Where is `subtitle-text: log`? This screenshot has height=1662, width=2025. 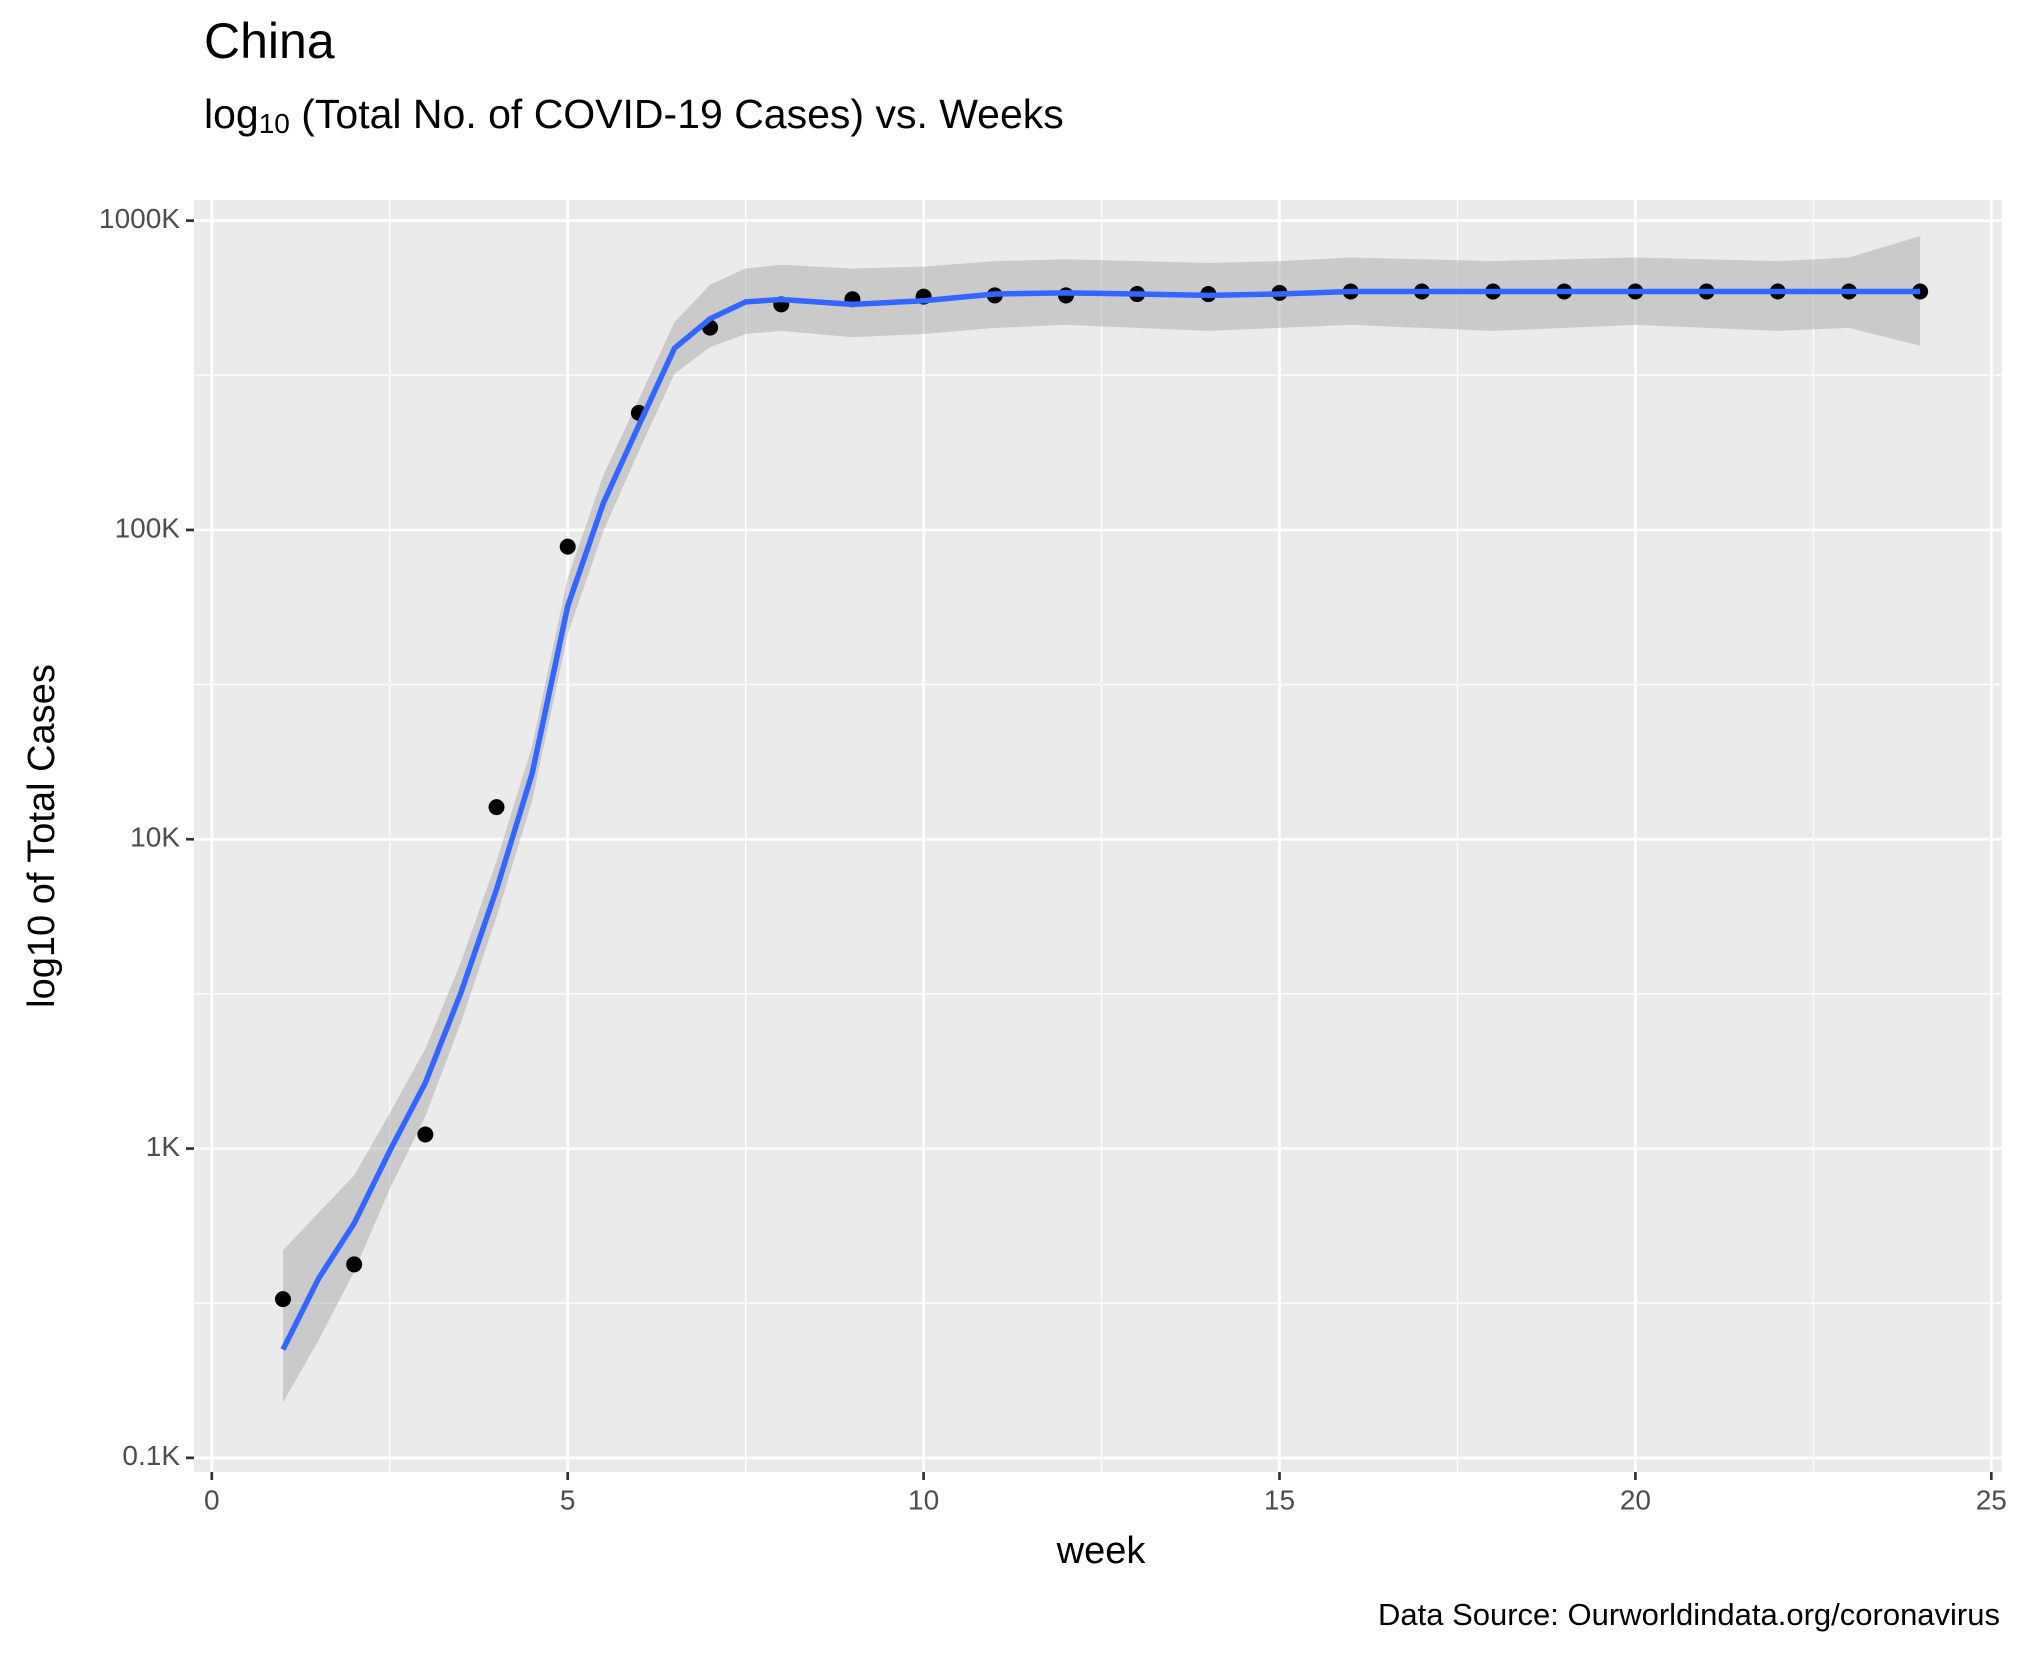
subtitle-text: log is located at coordinates (231, 114).